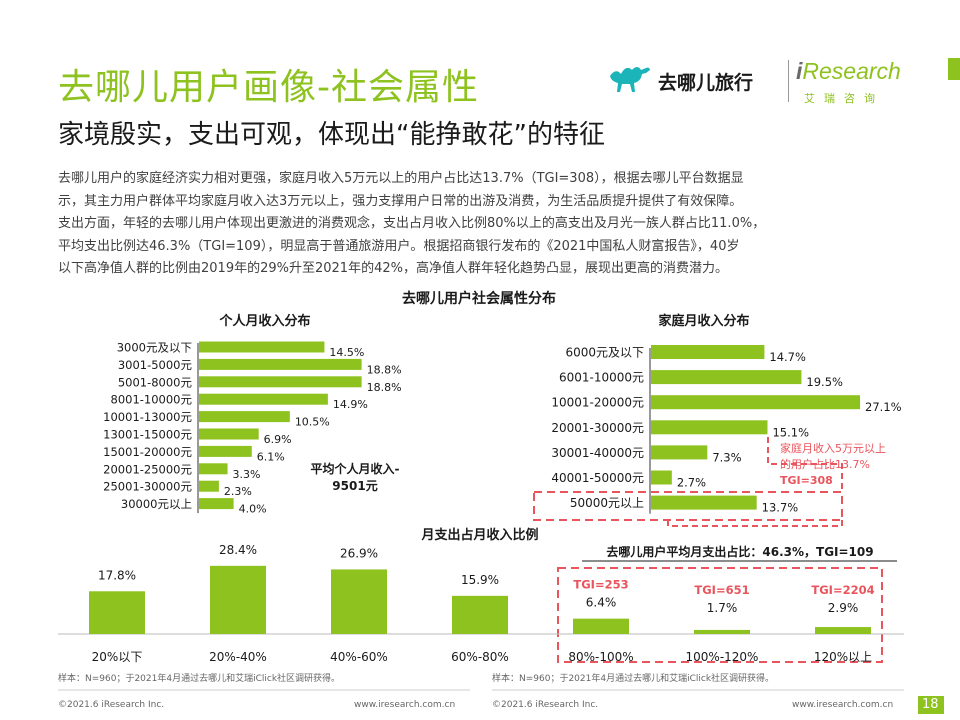 The image size is (960, 720). I want to click on category-label: 20%以下, so click(117, 657).